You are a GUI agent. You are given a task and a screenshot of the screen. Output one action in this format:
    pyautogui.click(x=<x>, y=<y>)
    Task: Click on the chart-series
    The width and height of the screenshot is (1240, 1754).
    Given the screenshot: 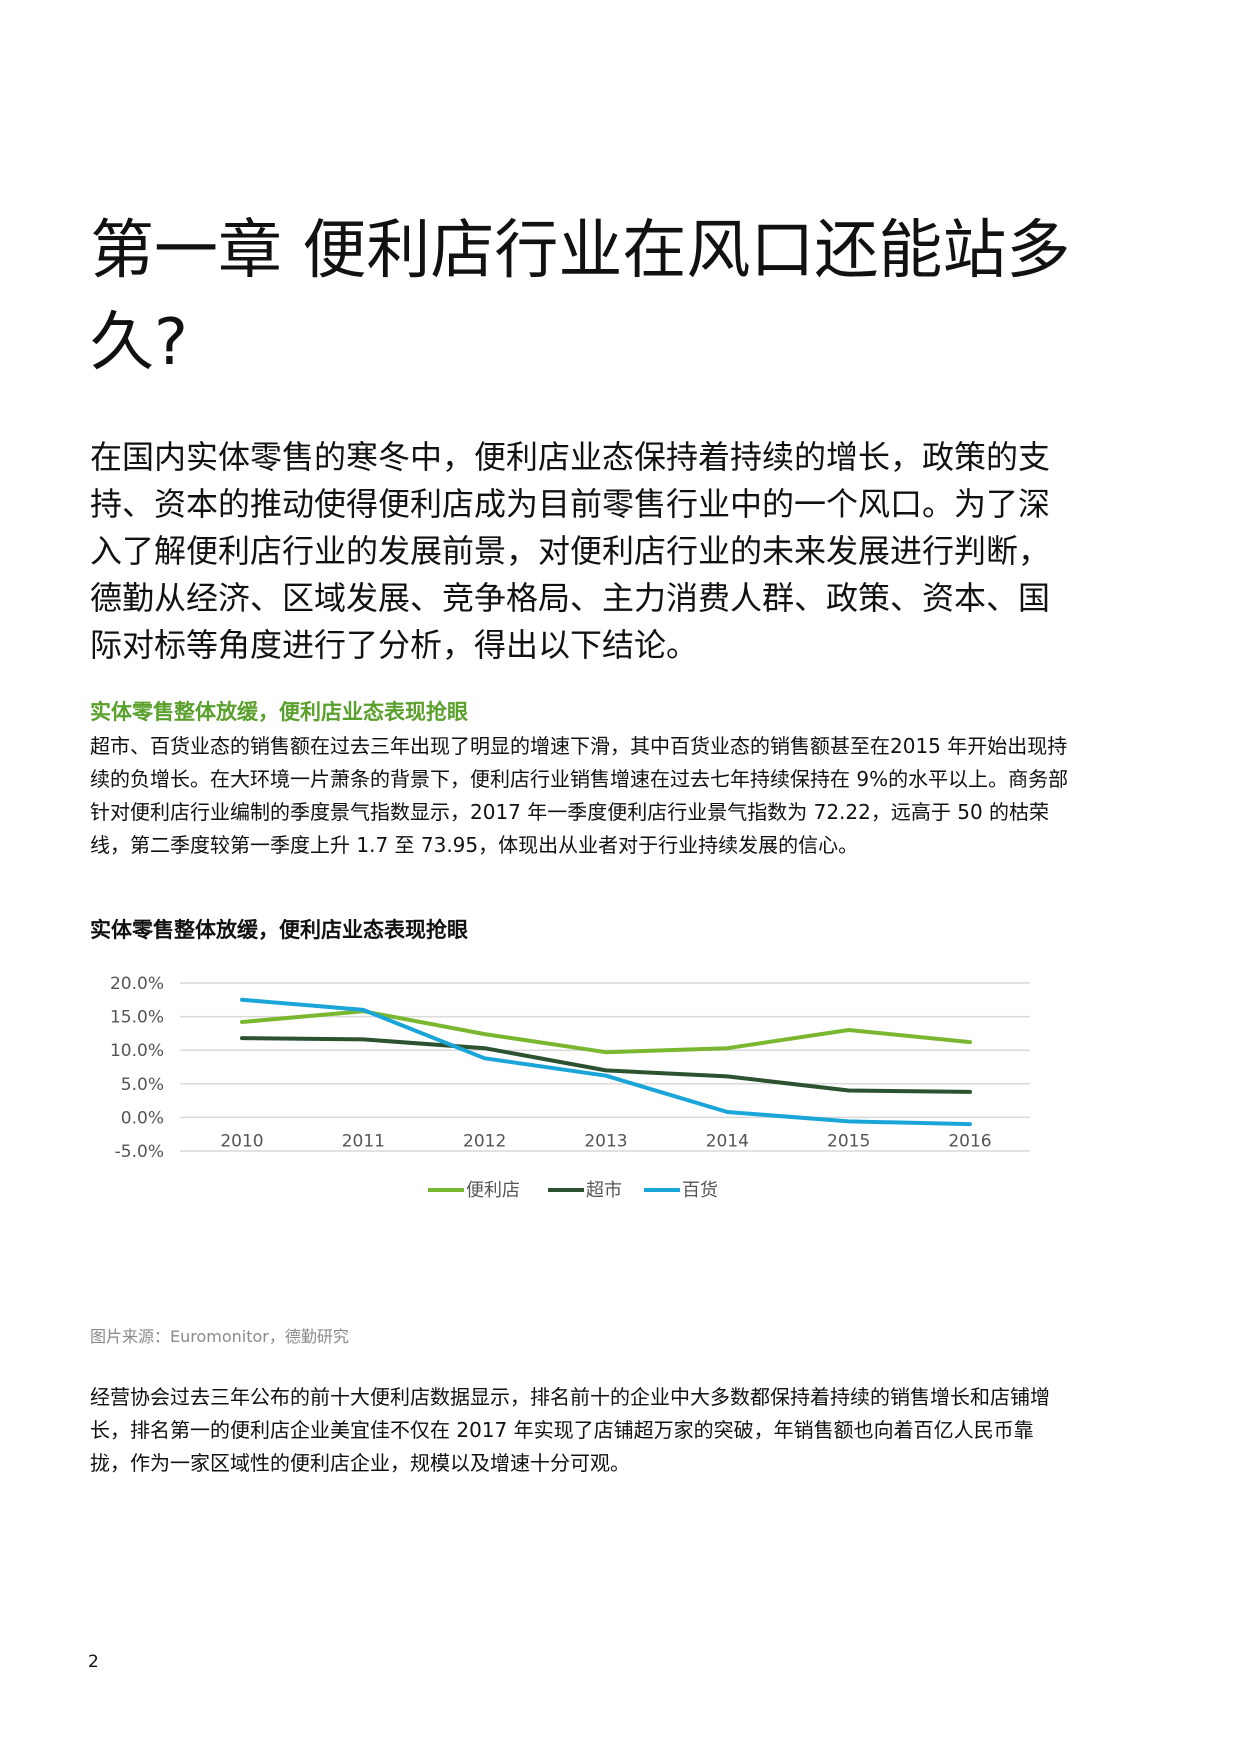 What is the action you would take?
    pyautogui.click(x=606, y=1062)
    